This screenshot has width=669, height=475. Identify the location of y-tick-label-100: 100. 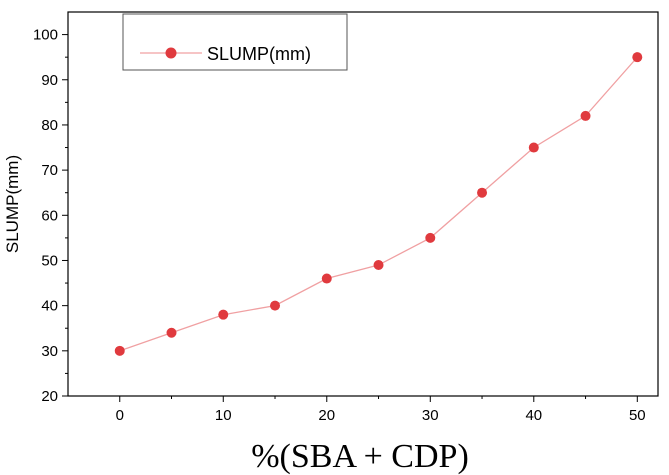
(45, 35).